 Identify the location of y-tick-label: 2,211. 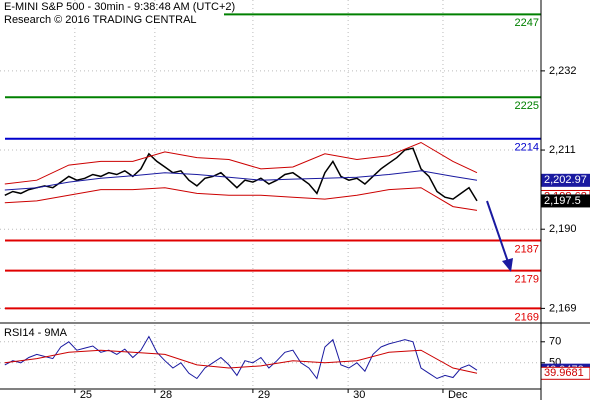
(562, 150).